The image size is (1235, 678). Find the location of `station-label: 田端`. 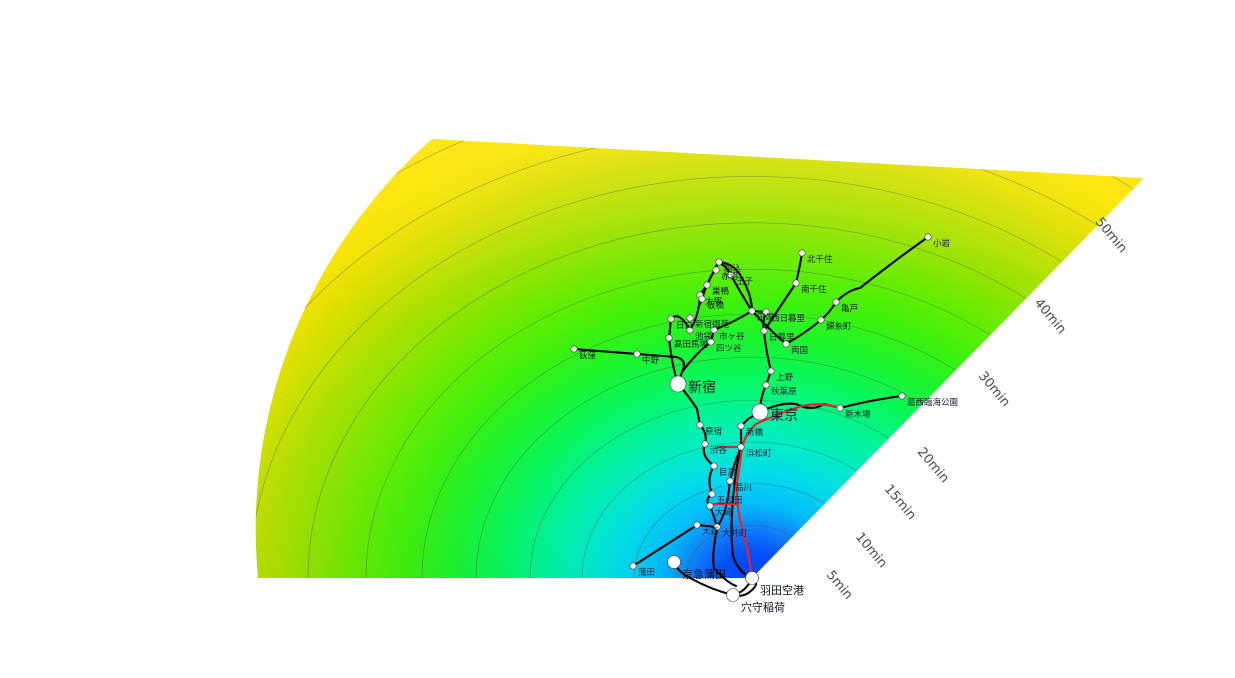

station-label: 田端 is located at coordinates (766, 317).